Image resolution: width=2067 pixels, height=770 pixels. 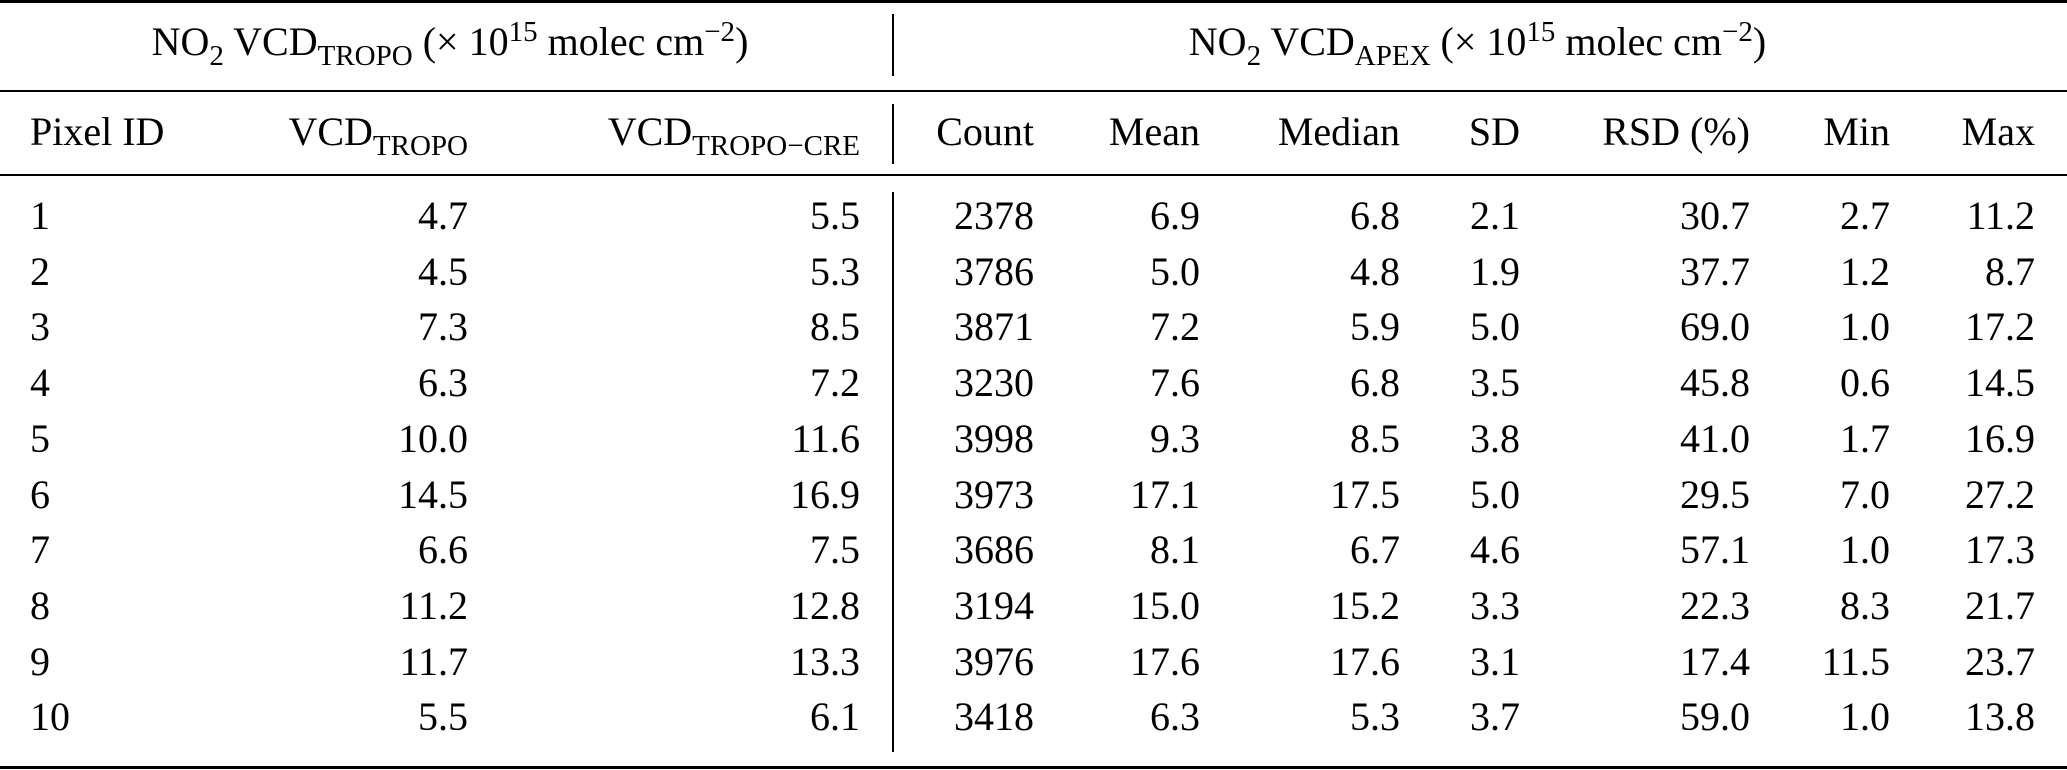 I want to click on col-header-max: Max, so click(x=1998, y=131).